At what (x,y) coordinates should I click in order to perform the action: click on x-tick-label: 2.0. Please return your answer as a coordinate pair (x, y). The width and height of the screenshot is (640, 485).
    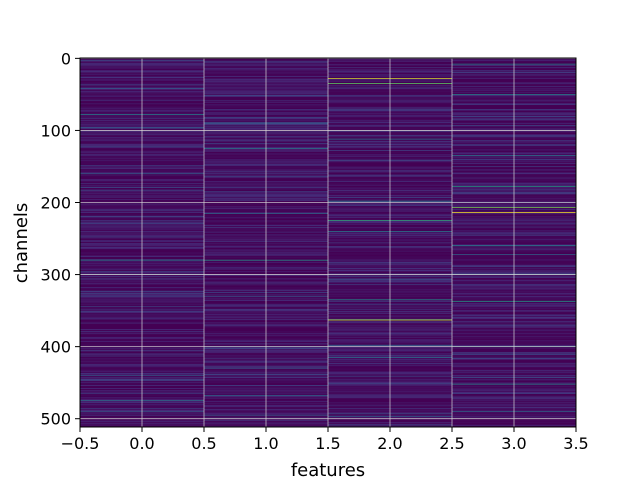
    Looking at the image, I should click on (389, 443).